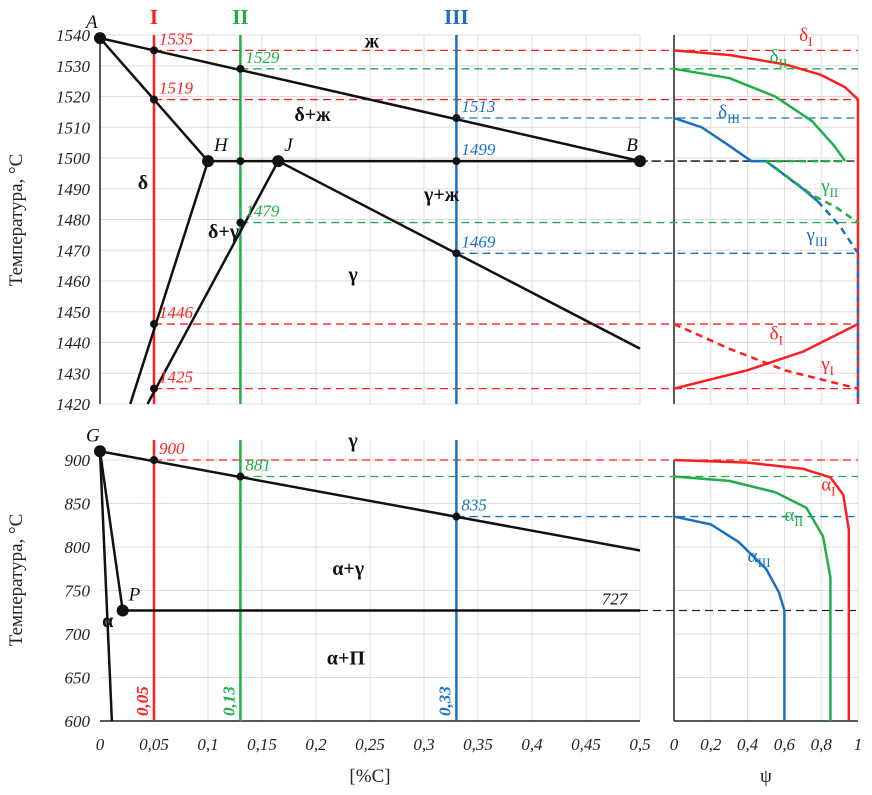 This screenshot has height=795, width=872. I want to click on curve-label: δII, so click(779, 59).